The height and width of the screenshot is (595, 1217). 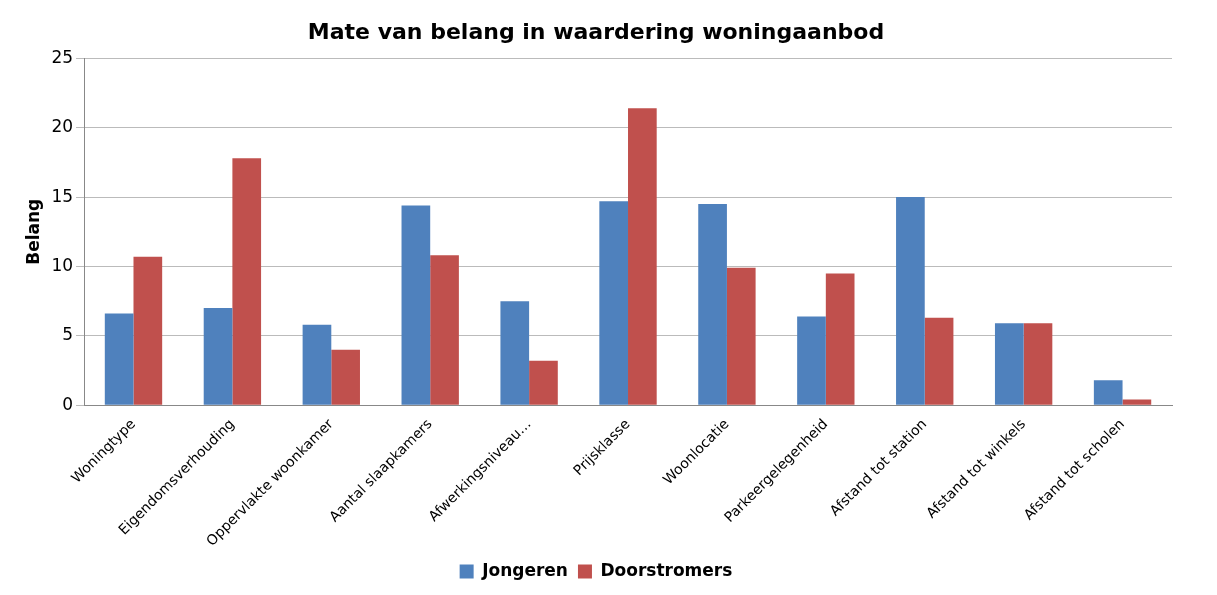 What do you see at coordinates (32, 231) in the screenshot?
I see `y-axis-title: Belang` at bounding box center [32, 231].